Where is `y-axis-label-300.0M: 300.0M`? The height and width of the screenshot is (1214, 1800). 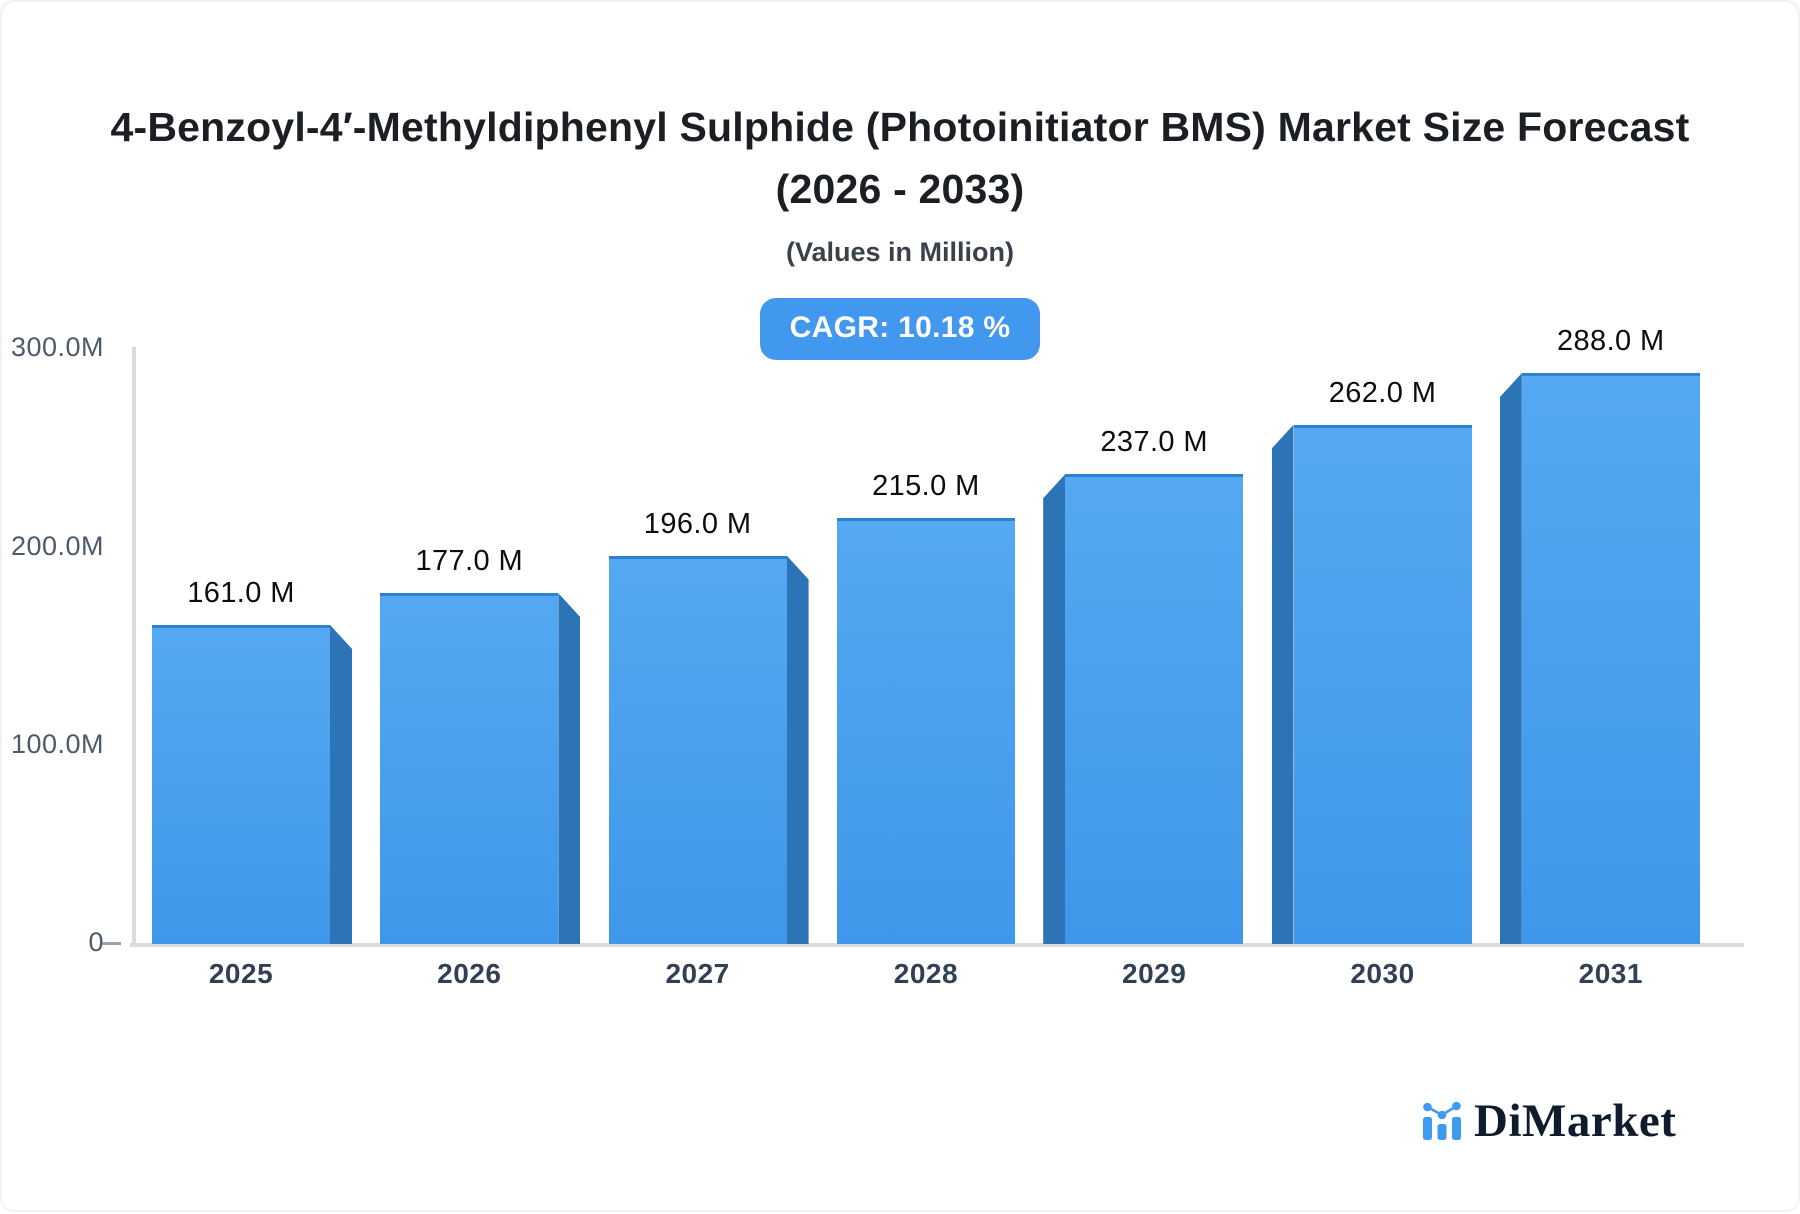 y-axis-label-300.0M: 300.0M is located at coordinates (57, 347).